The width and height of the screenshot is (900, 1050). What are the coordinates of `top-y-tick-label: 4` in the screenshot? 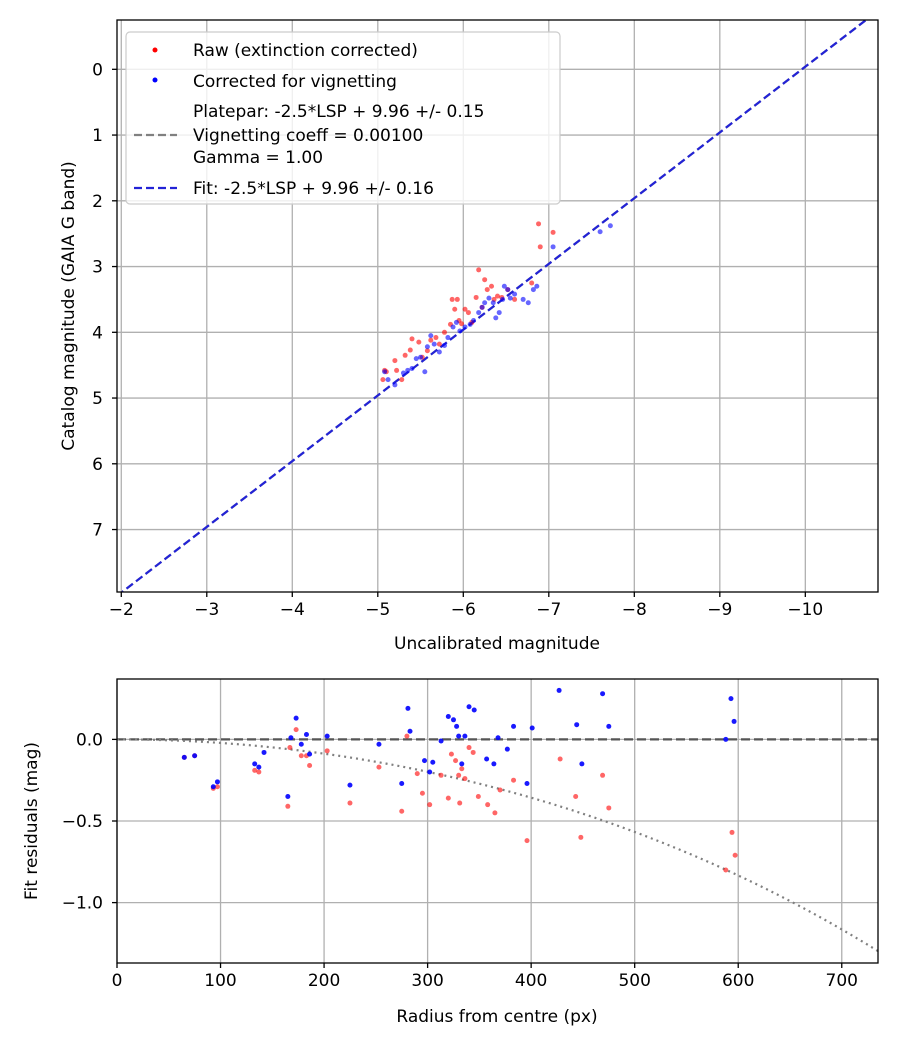 It's located at (97, 333).